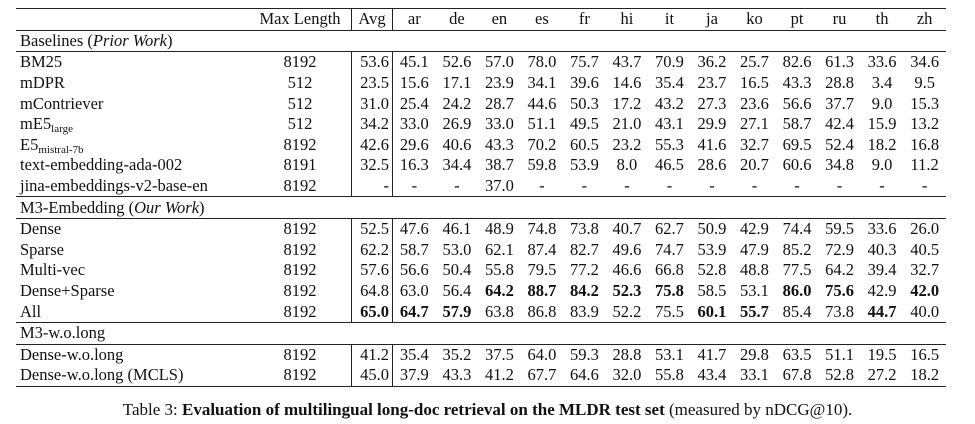  Describe the element at coordinates (62, 103) in the screenshot. I see `row-name-text: mContriever` at that location.